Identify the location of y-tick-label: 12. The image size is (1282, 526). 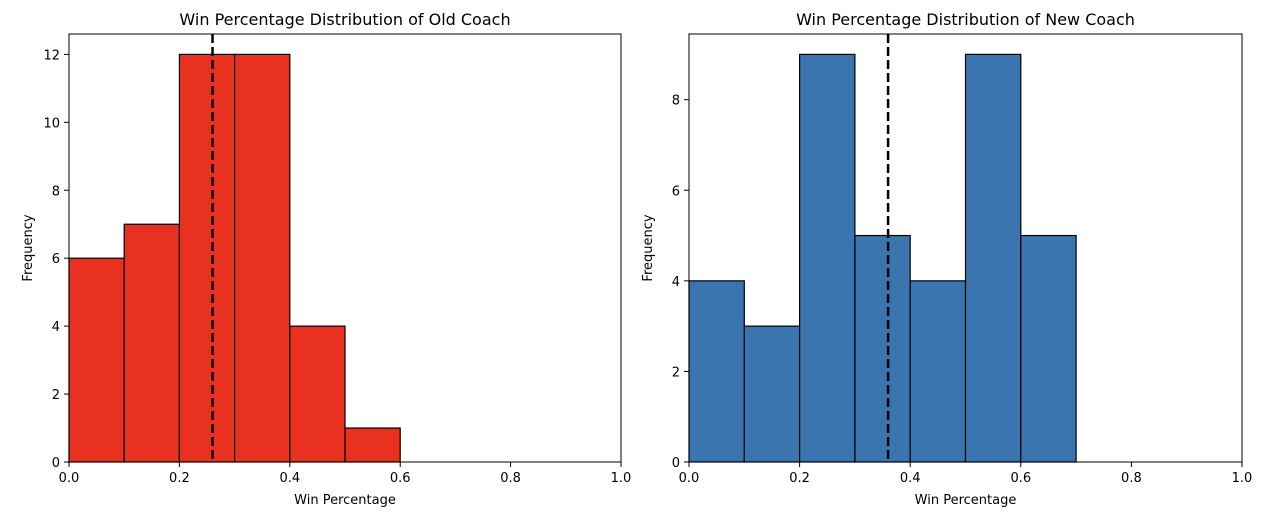
(51, 55).